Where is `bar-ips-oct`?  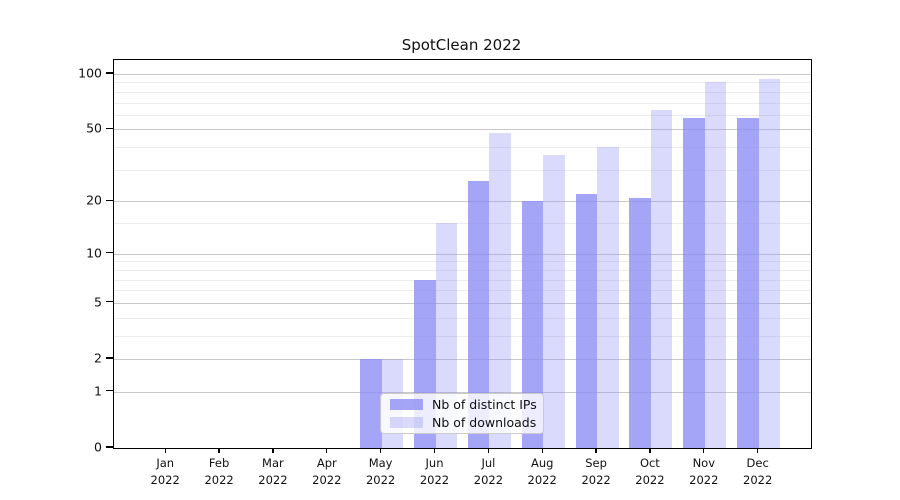
bar-ips-oct is located at coordinates (640, 322).